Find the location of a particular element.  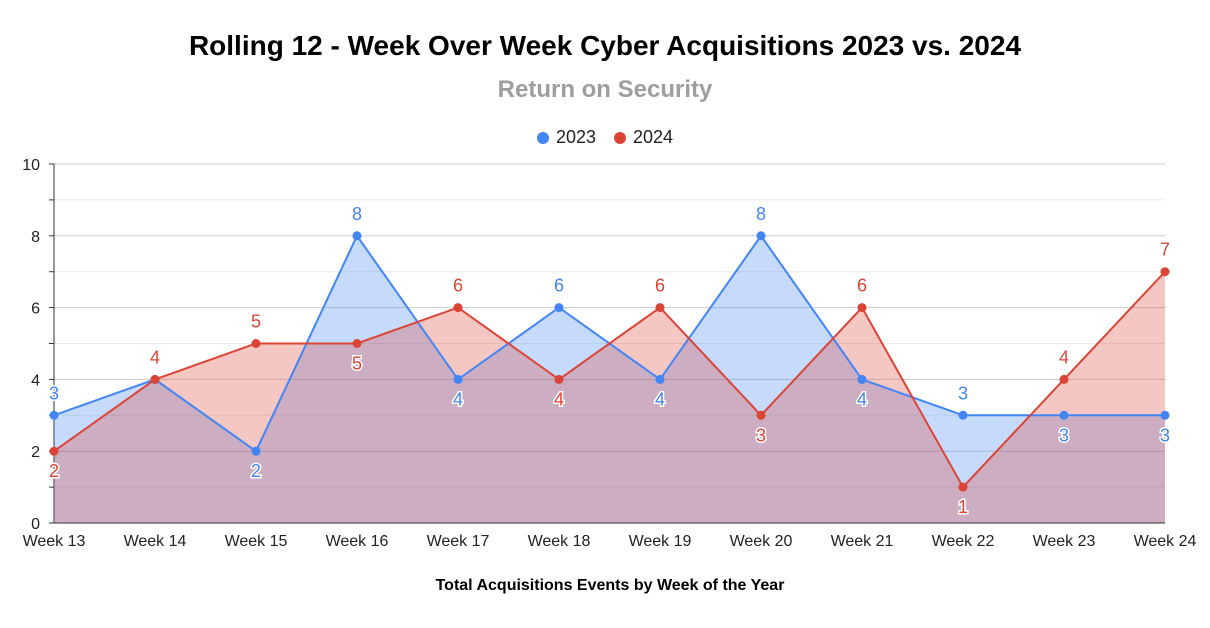

chart-subtitle: Return on Security is located at coordinates (605, 89).